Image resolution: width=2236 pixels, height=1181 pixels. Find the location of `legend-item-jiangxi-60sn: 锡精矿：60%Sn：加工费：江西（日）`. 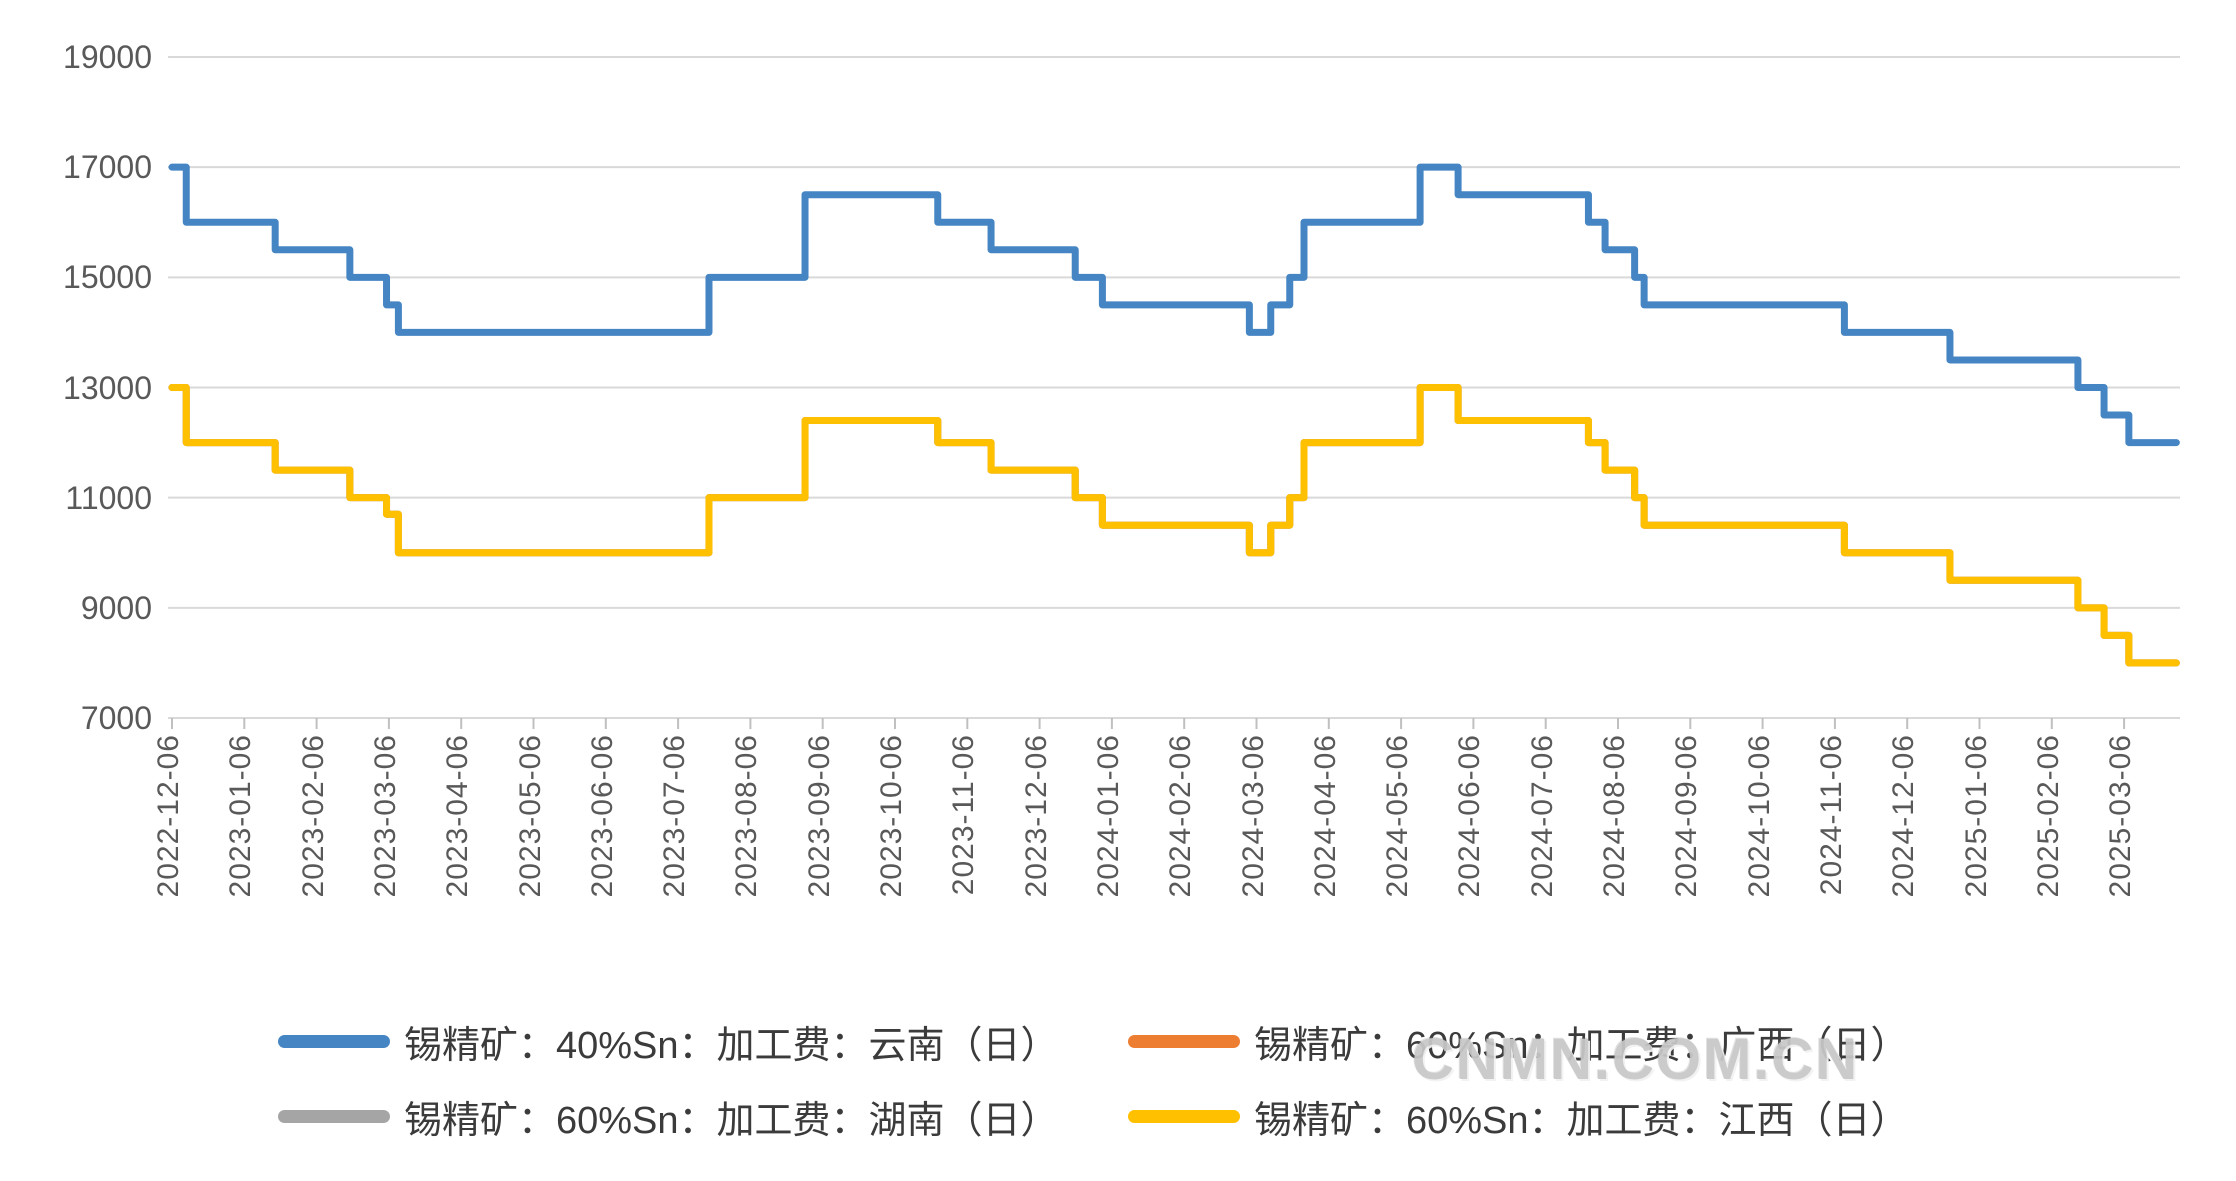

legend-item-jiangxi-60sn: 锡精矿：60%Sn：加工费：江西（日） is located at coordinates (1518, 1116).